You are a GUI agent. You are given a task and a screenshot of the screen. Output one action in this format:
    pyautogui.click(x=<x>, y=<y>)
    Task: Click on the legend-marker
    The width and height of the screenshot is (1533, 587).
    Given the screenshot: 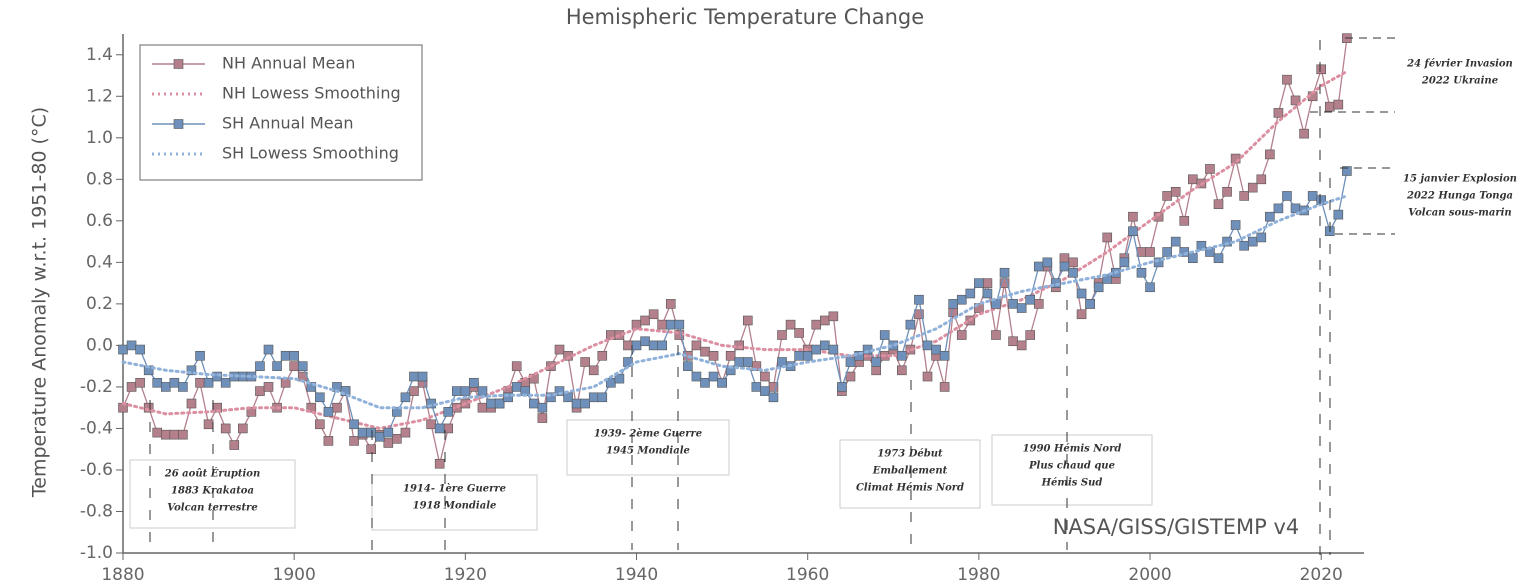 What is the action you would take?
    pyautogui.click(x=178, y=124)
    